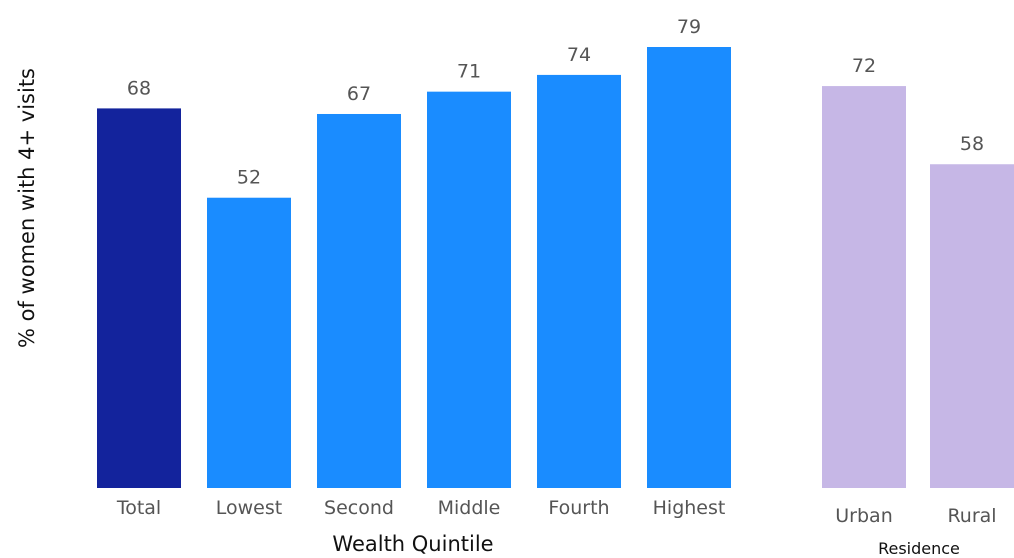 The width and height of the screenshot is (1014, 558). I want to click on bar-second, so click(359, 301).